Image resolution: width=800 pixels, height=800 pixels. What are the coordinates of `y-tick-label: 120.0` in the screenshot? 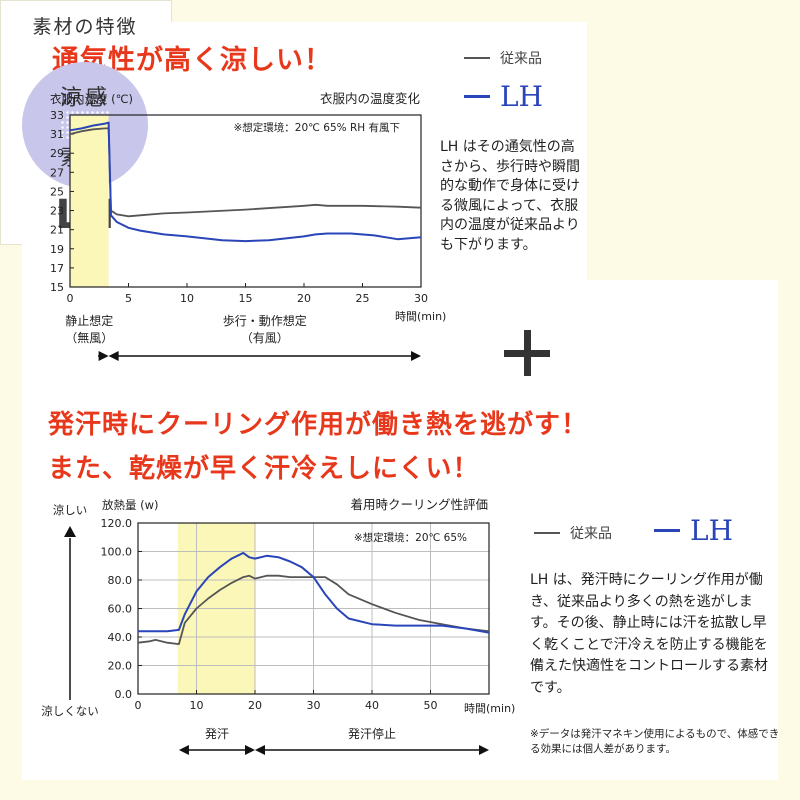 It's located at (117, 523).